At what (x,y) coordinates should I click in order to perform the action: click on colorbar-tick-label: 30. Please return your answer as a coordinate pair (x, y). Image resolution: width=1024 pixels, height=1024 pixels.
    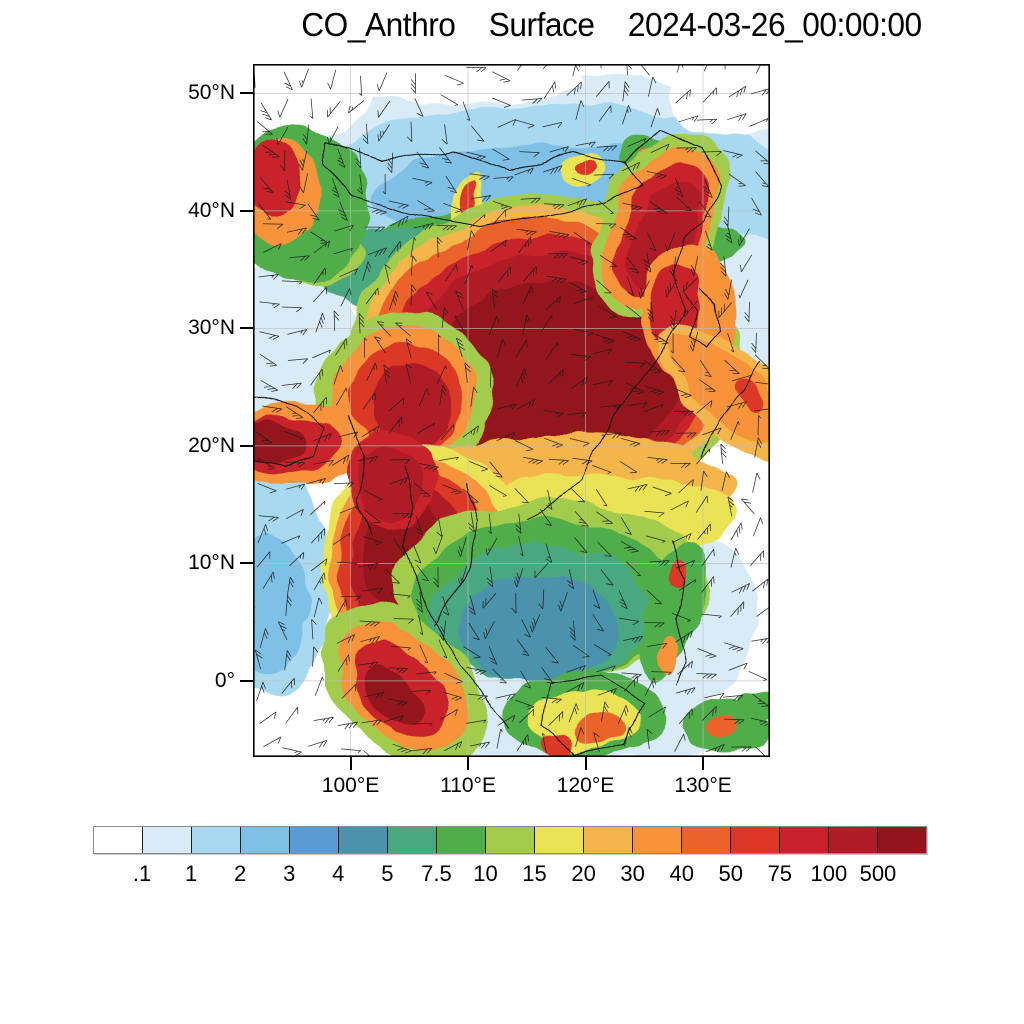
    Looking at the image, I should click on (632, 873).